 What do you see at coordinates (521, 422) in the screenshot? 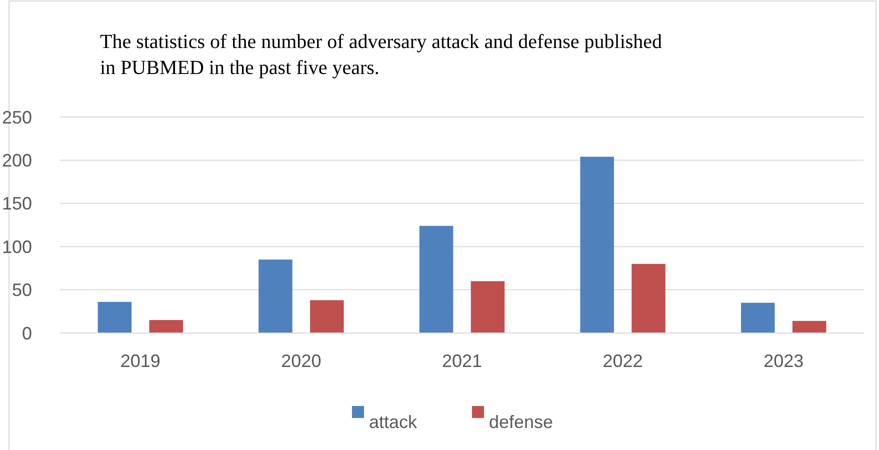
I see `legend-label: defense` at bounding box center [521, 422].